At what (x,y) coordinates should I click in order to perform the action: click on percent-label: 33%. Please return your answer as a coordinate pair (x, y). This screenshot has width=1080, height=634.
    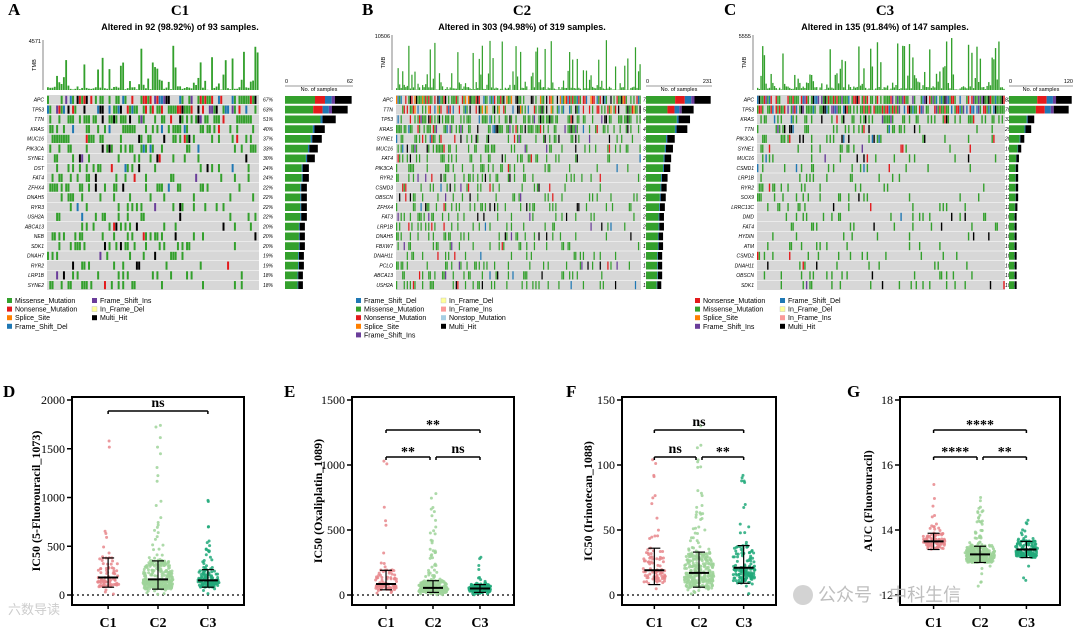
    Looking at the image, I should click on (268, 149).